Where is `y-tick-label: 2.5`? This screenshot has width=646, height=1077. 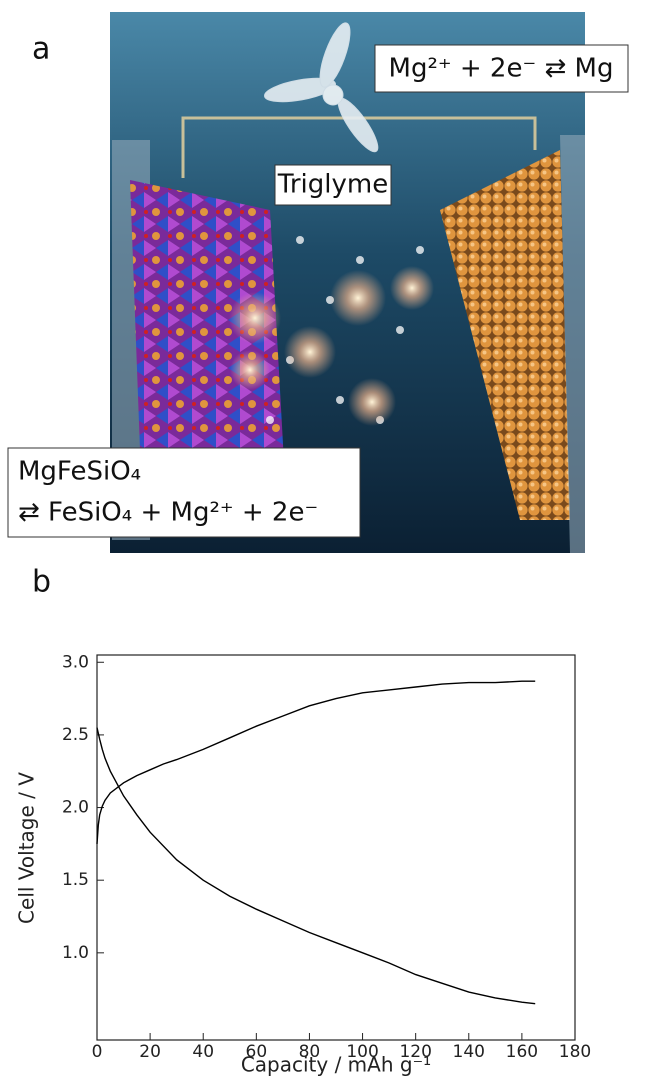 y-tick-label: 2.5 is located at coordinates (75, 735).